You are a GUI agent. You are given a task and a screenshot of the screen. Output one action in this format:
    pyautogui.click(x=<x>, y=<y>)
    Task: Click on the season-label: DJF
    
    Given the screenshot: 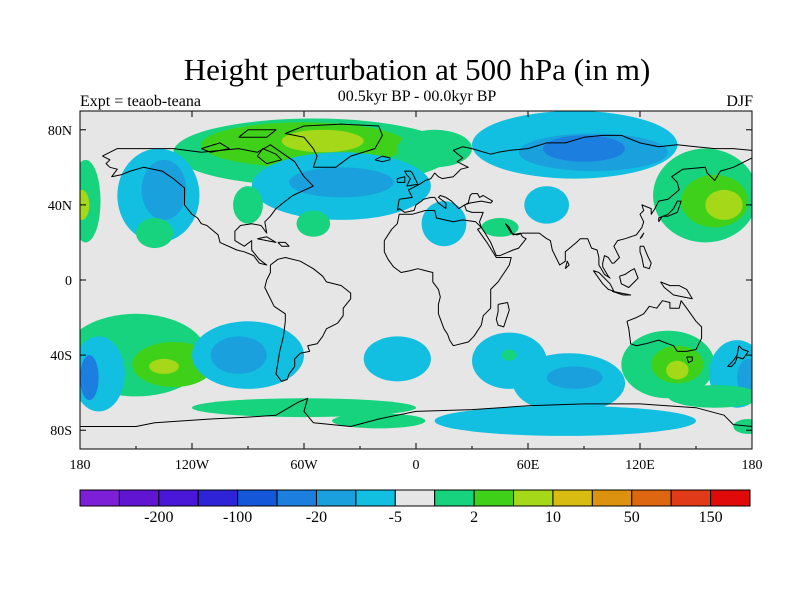 What is the action you would take?
    pyautogui.click(x=739, y=101)
    